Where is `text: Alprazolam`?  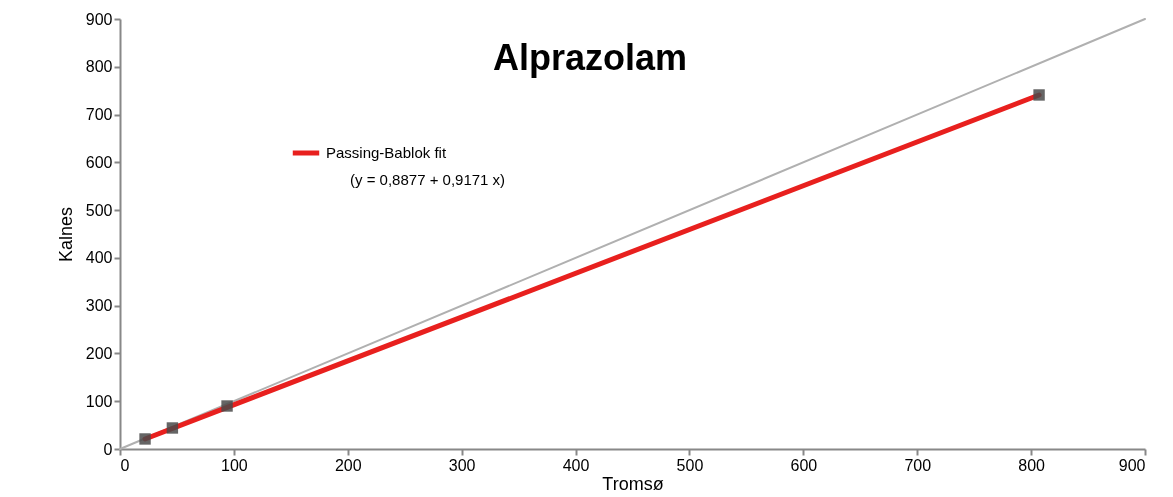 text: Alprazolam is located at coordinates (590, 57).